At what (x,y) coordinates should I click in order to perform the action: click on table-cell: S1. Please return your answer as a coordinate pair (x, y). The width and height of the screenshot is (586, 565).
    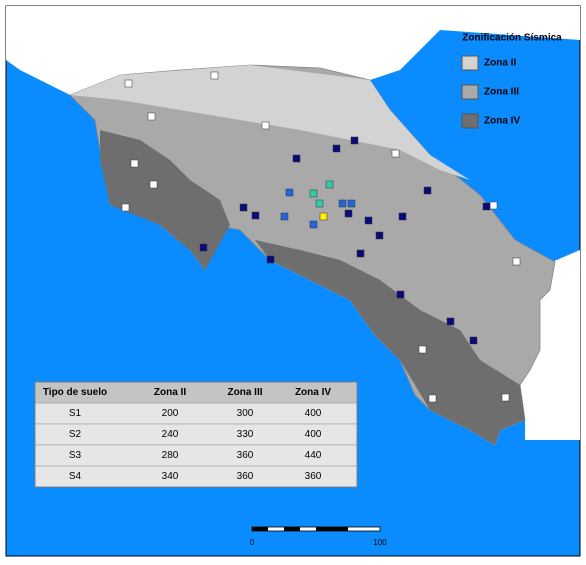
    Looking at the image, I should click on (75, 413).